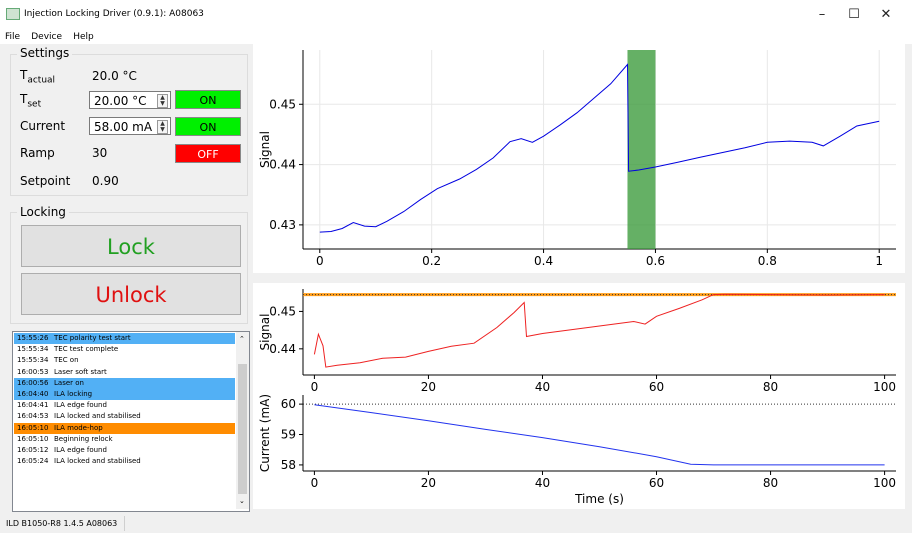 Image resolution: width=912 pixels, height=533 pixels. Describe the element at coordinates (282, 225) in the screenshot. I see `y-tick-label: 0.43` at that location.